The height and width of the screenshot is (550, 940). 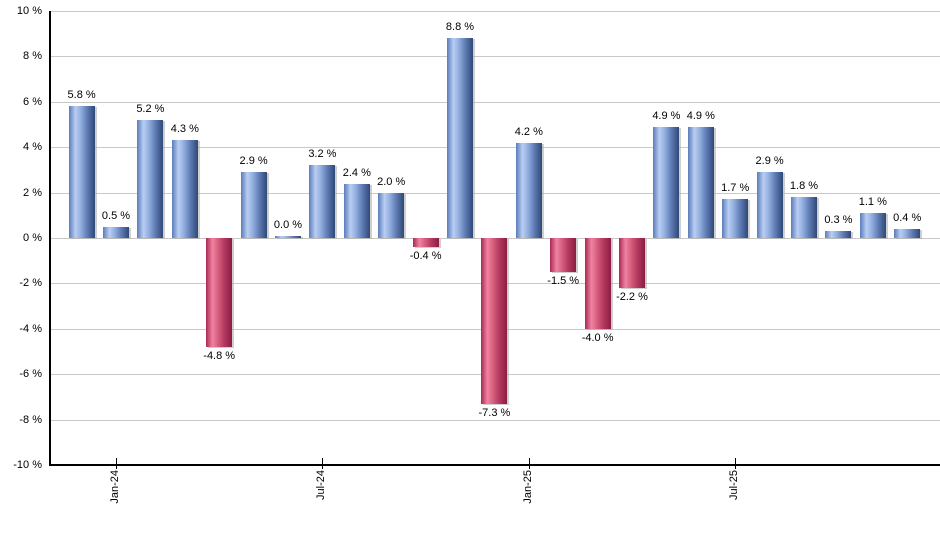 What do you see at coordinates (872, 202) in the screenshot?
I see `bar-value-label: 1.1 %` at bounding box center [872, 202].